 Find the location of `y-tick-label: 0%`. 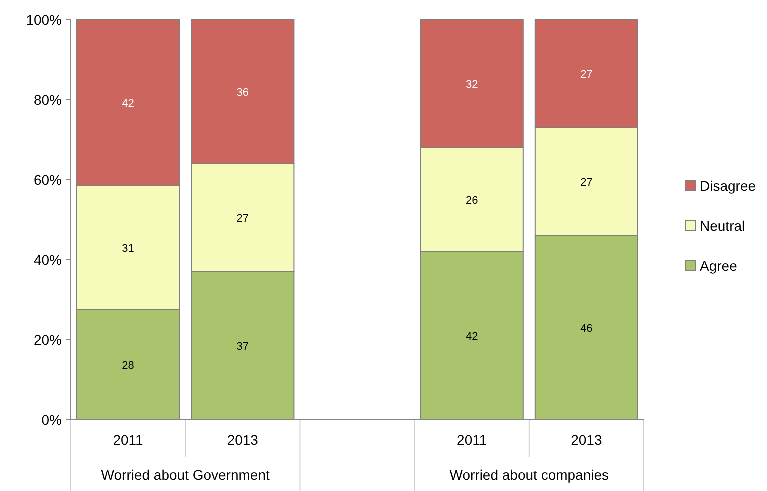

y-tick-label: 0% is located at coordinates (52, 420).